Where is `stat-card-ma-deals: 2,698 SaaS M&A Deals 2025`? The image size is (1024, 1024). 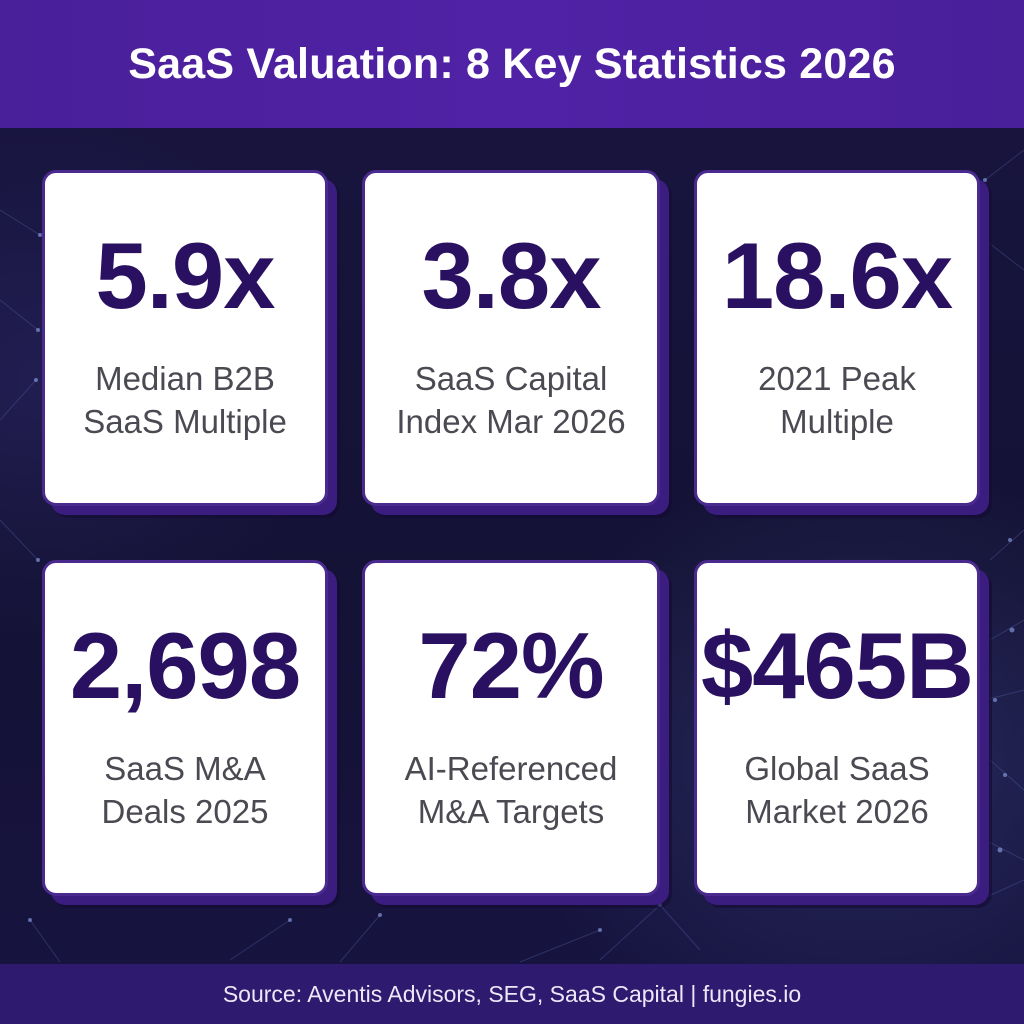
stat-card-ma-deals: 2,698 SaaS M&A Deals 2025 is located at coordinates (185, 728).